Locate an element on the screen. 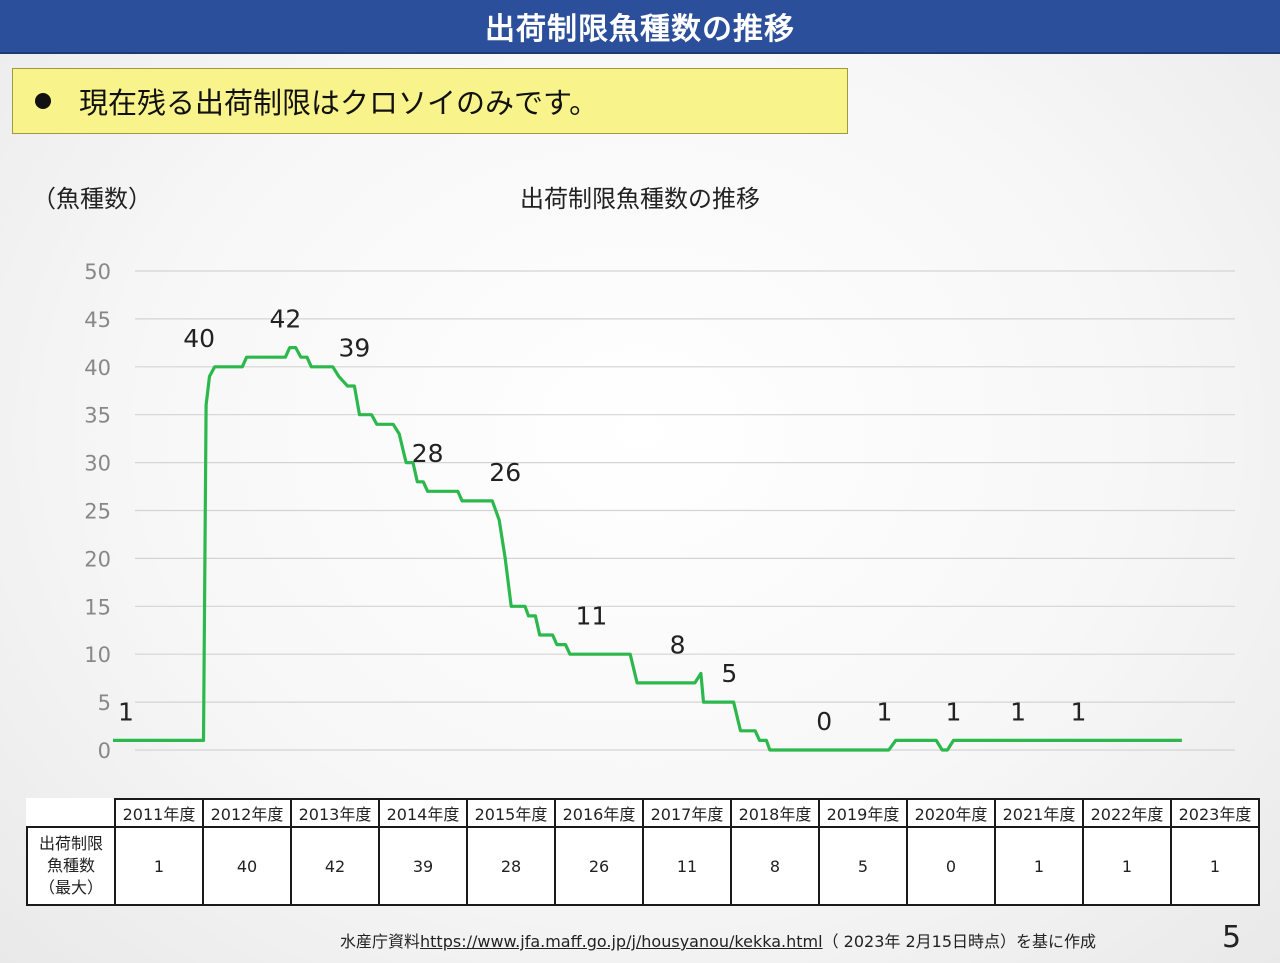 The height and width of the screenshot is (963, 1280). table-header-cell: 2021年度 is located at coordinates (1039, 813).